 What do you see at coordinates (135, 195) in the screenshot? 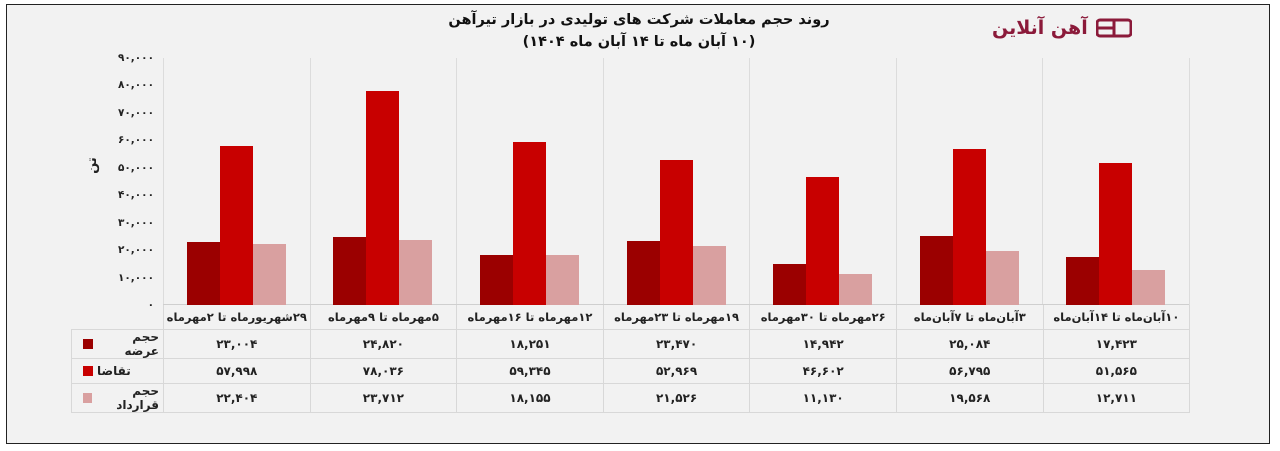
I see `y-tick-label: ۴۰,۰۰۰` at bounding box center [135, 195].